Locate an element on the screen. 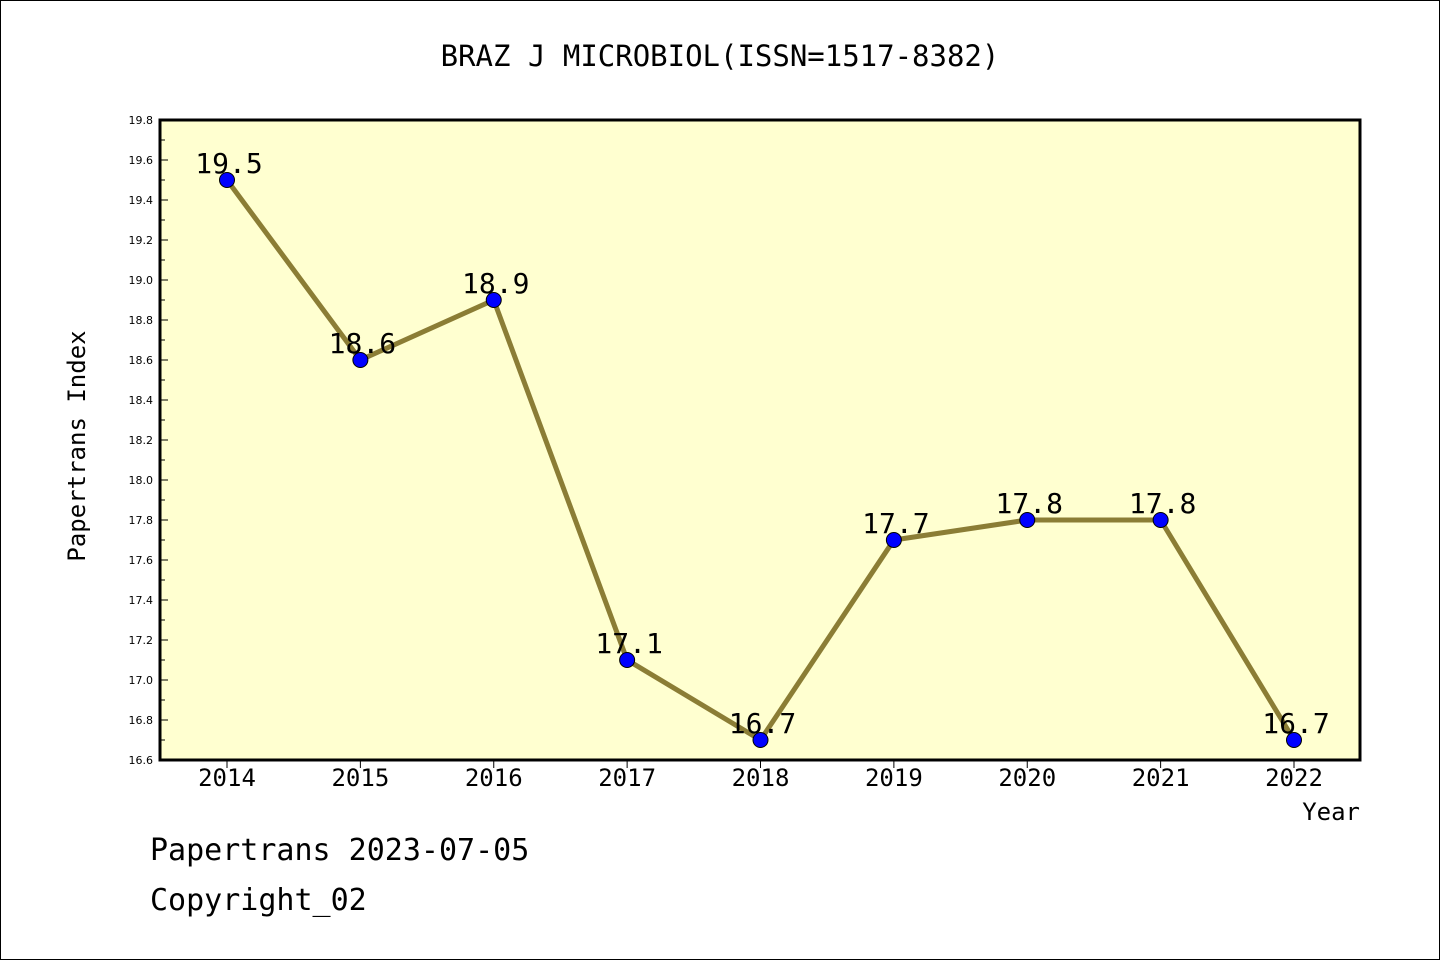 The width and height of the screenshot is (1440, 960). x-tick-label: 2021 is located at coordinates (1161, 778).